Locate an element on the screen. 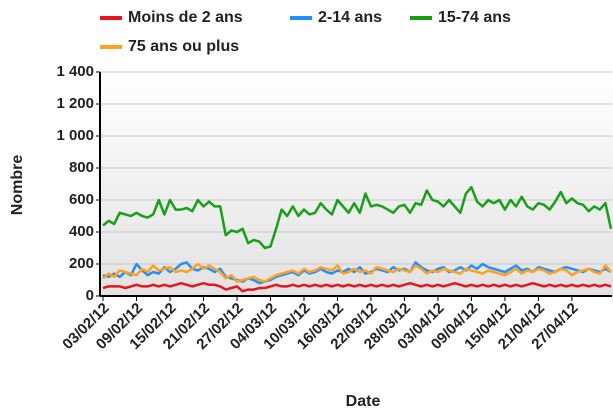 The width and height of the screenshot is (613, 420). x-axis-label: Date is located at coordinates (363, 401).